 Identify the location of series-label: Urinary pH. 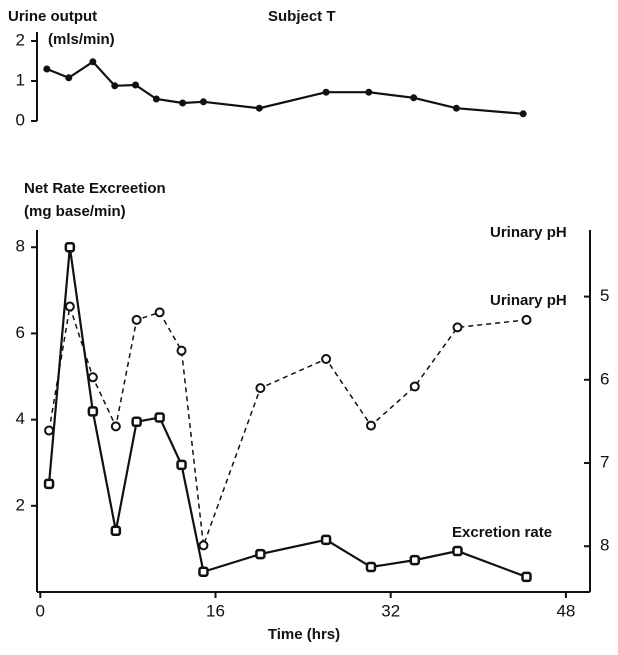
(528, 300).